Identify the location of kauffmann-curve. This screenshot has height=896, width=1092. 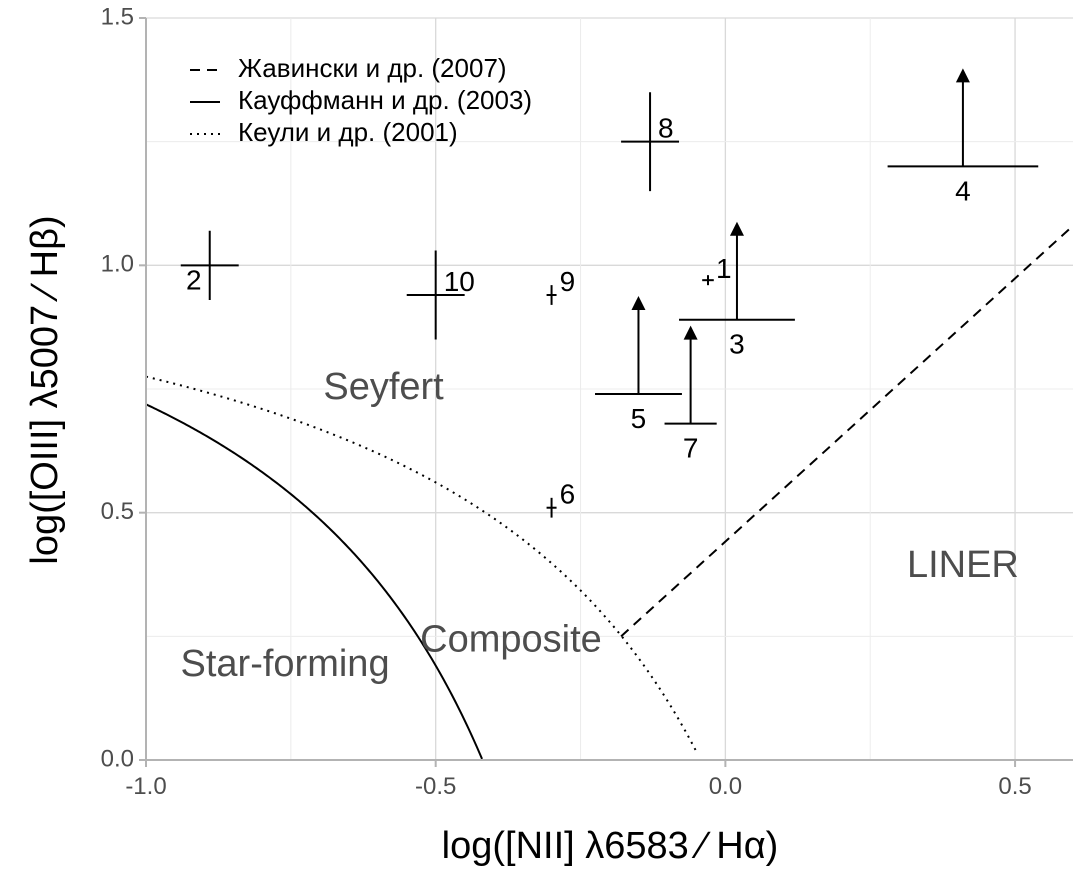
(314, 581).